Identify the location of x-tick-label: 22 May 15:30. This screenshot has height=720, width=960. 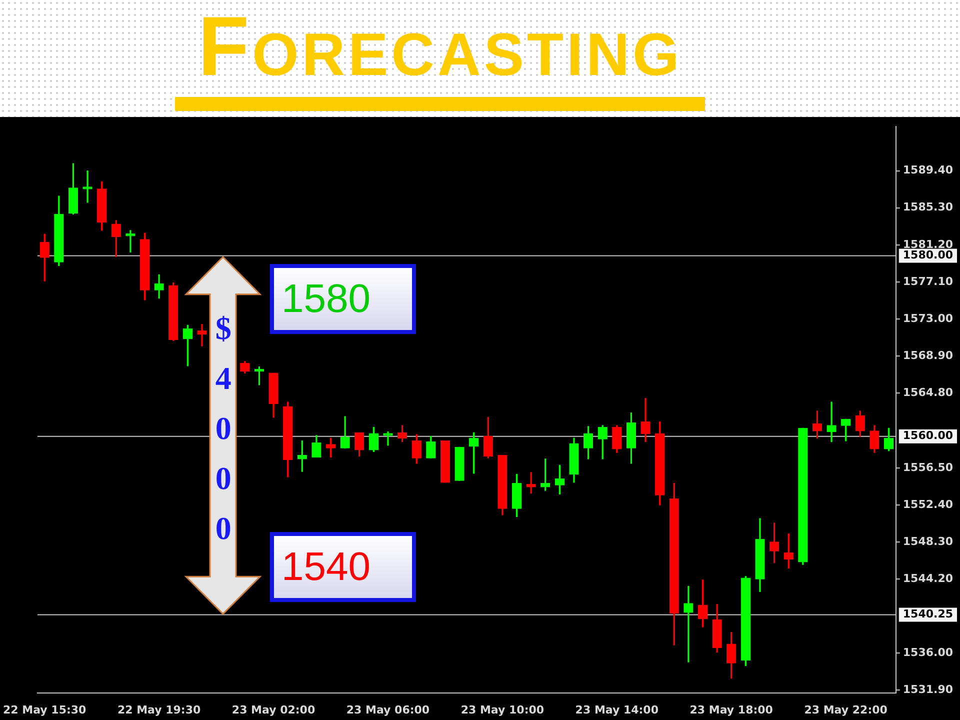
(44, 709).